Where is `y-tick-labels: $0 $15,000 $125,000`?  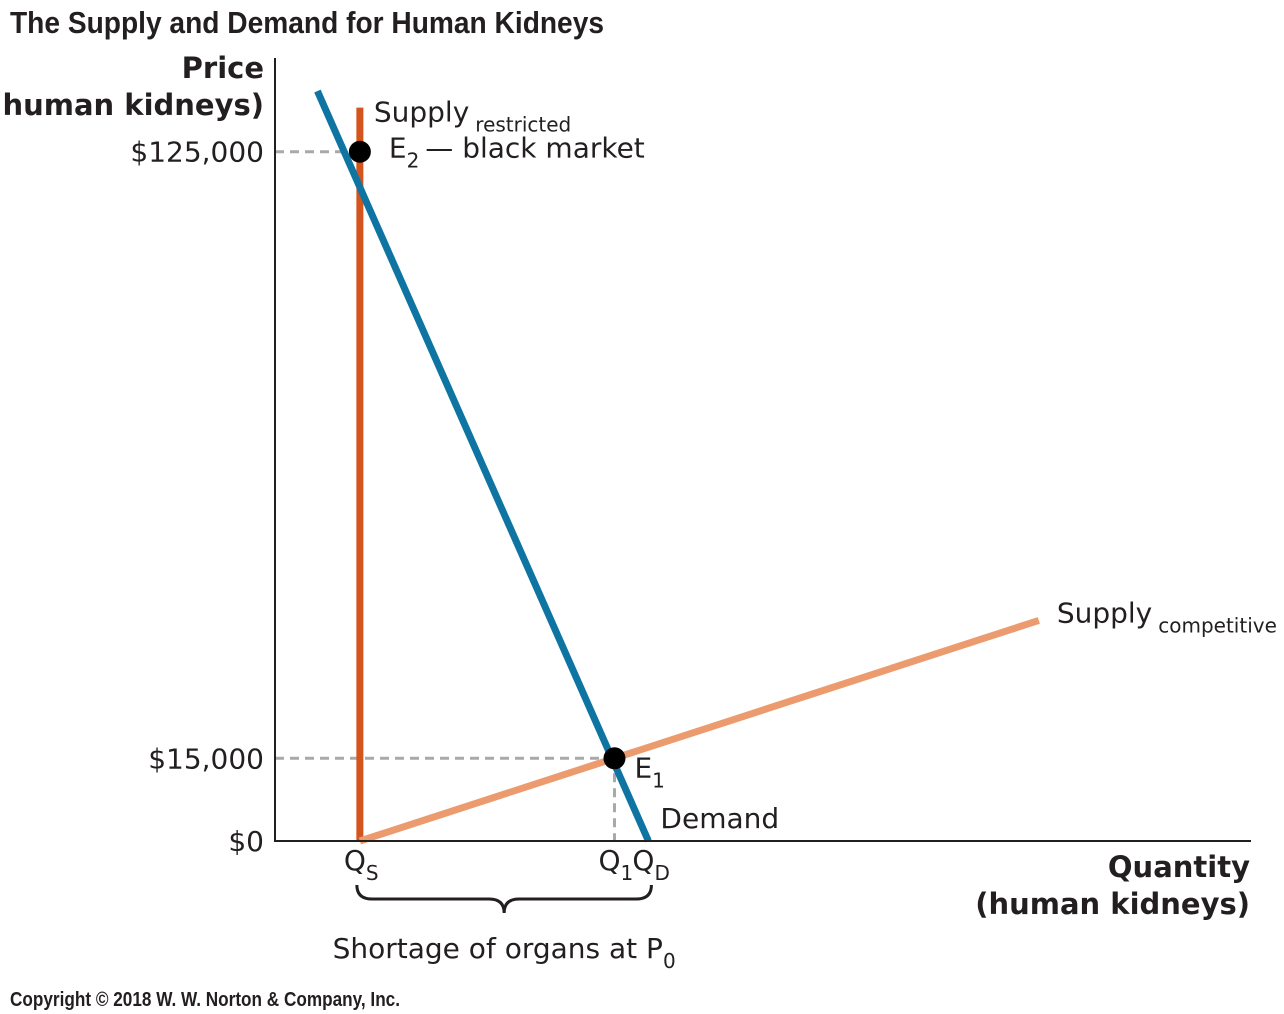 y-tick-labels: $0 $15,000 $125,000 is located at coordinates (197, 497).